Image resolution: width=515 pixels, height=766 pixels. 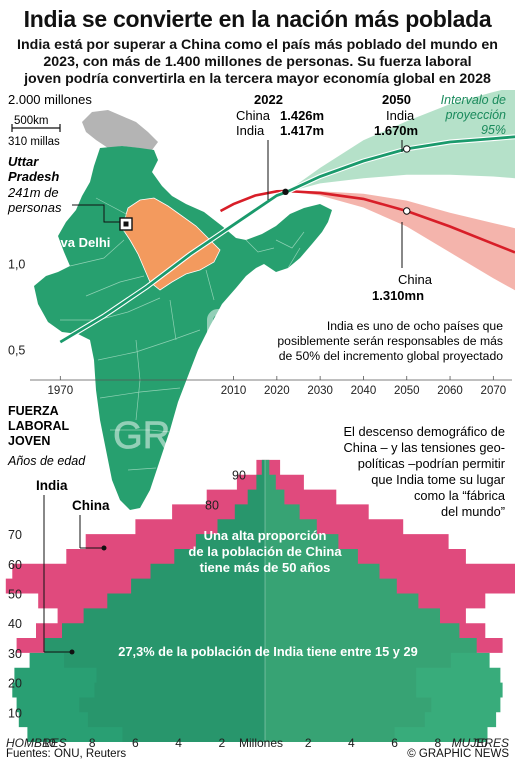 What do you see at coordinates (391, 356) in the screenshot?
I see `ocho-paises-note-3: de 50% del incremento global proyectado` at bounding box center [391, 356].